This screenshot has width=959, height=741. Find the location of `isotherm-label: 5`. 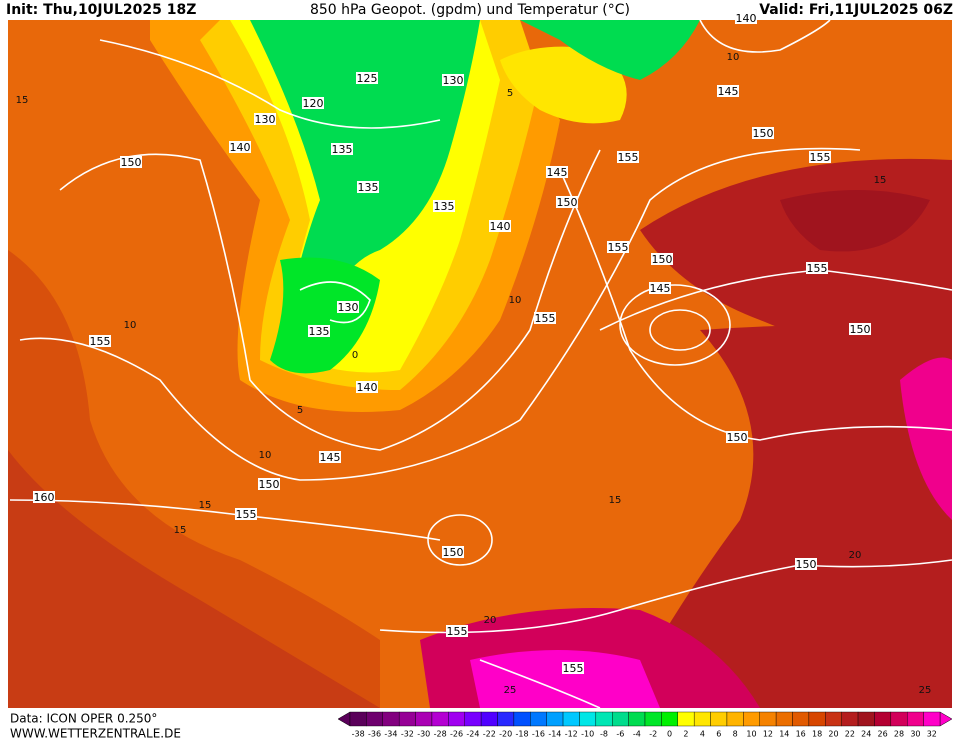

isotherm-label: 5 is located at coordinates (510, 93).